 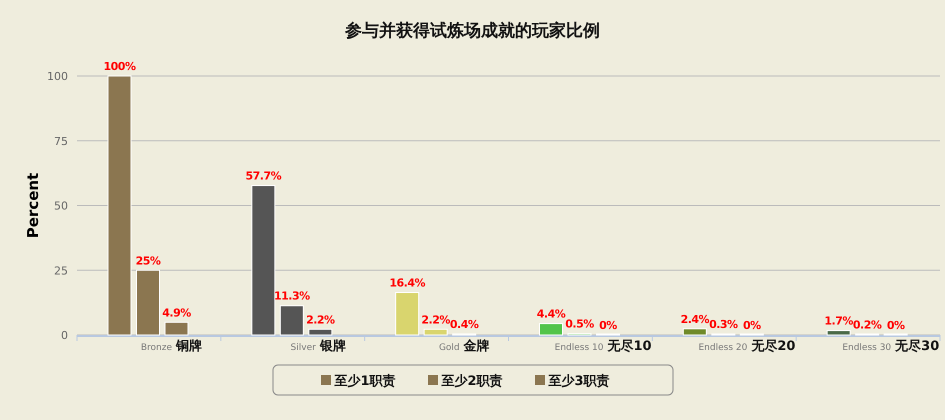 I want to click on text: 银牌, so click(x=332, y=346).